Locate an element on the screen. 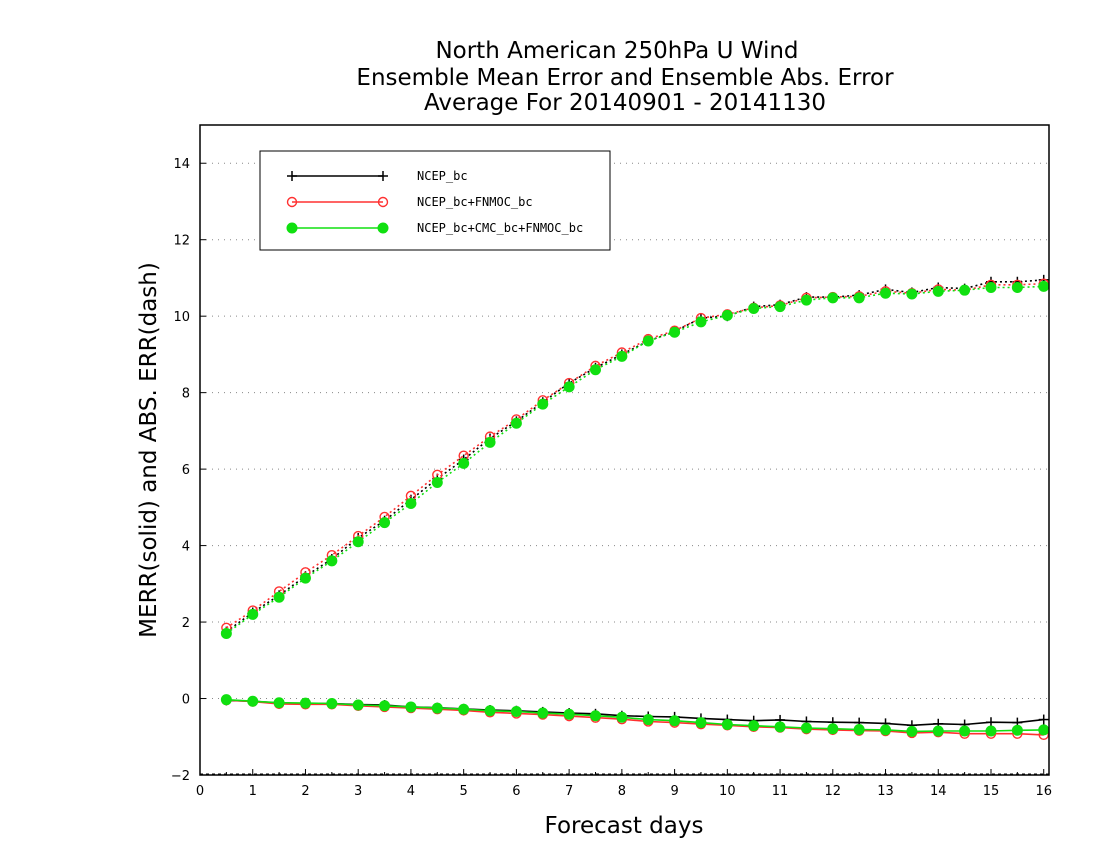 The width and height of the screenshot is (1100, 850). legend-label: NCEP_bc is located at coordinates (442, 176).